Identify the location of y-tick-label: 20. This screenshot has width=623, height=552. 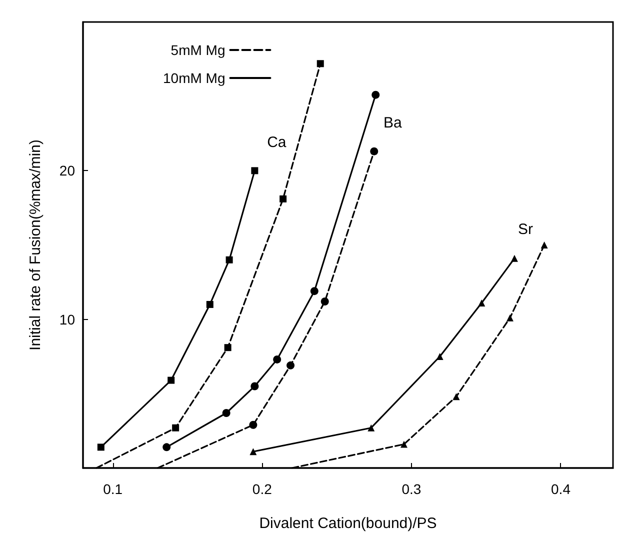
(67, 170).